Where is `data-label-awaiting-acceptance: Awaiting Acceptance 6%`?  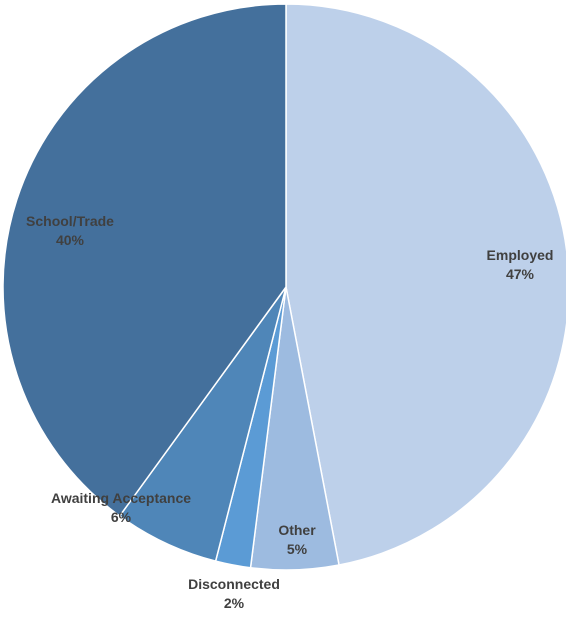 data-label-awaiting-acceptance: Awaiting Acceptance 6% is located at coordinates (121, 507).